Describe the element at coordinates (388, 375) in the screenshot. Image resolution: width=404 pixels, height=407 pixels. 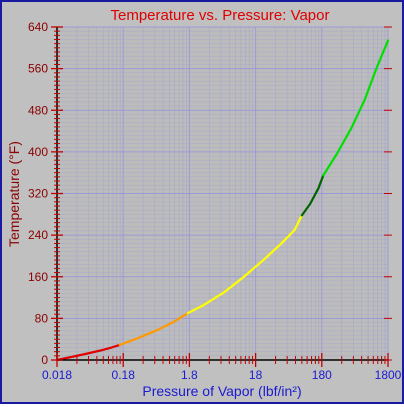
I see `x-tick-label: 1800` at that location.